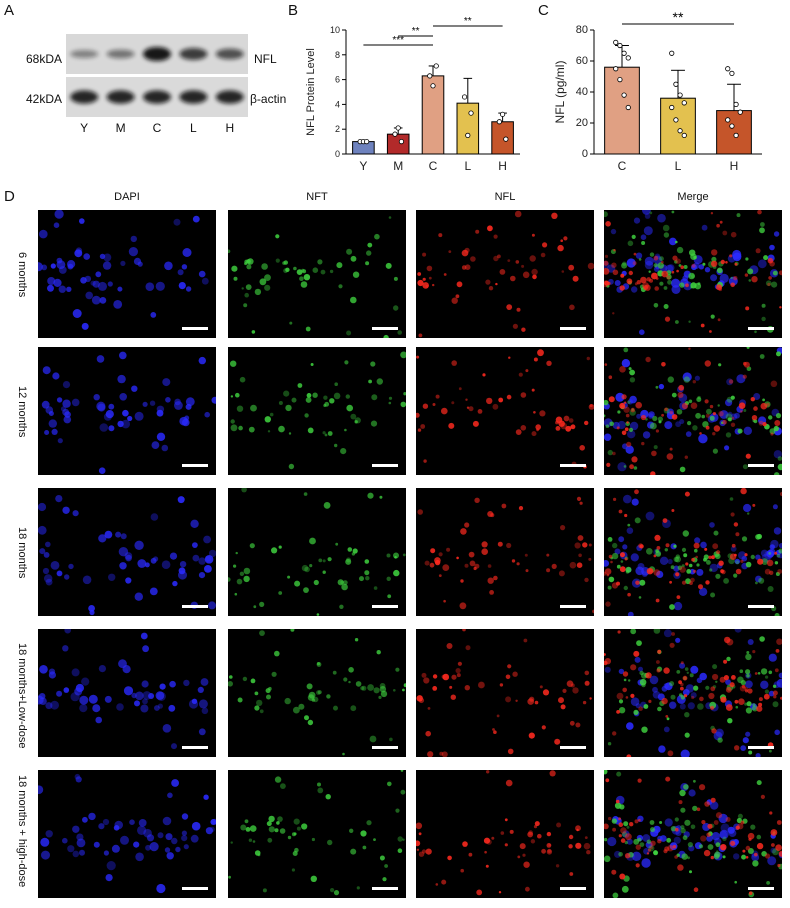  Describe the element at coordinates (311, 92) in the screenshot. I see `y-axis-label: NFL Protein Level` at that location.